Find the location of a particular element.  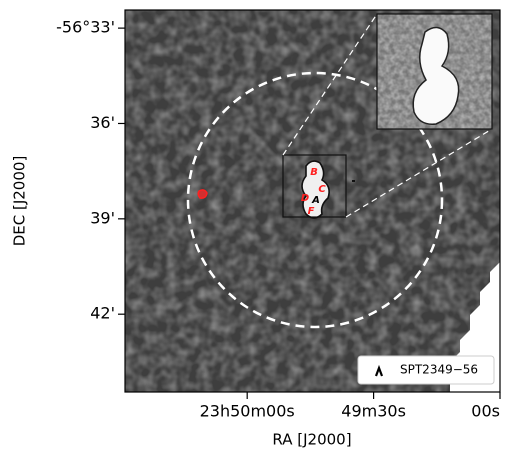

x-axis-label: RA [J2000] is located at coordinates (311, 440).